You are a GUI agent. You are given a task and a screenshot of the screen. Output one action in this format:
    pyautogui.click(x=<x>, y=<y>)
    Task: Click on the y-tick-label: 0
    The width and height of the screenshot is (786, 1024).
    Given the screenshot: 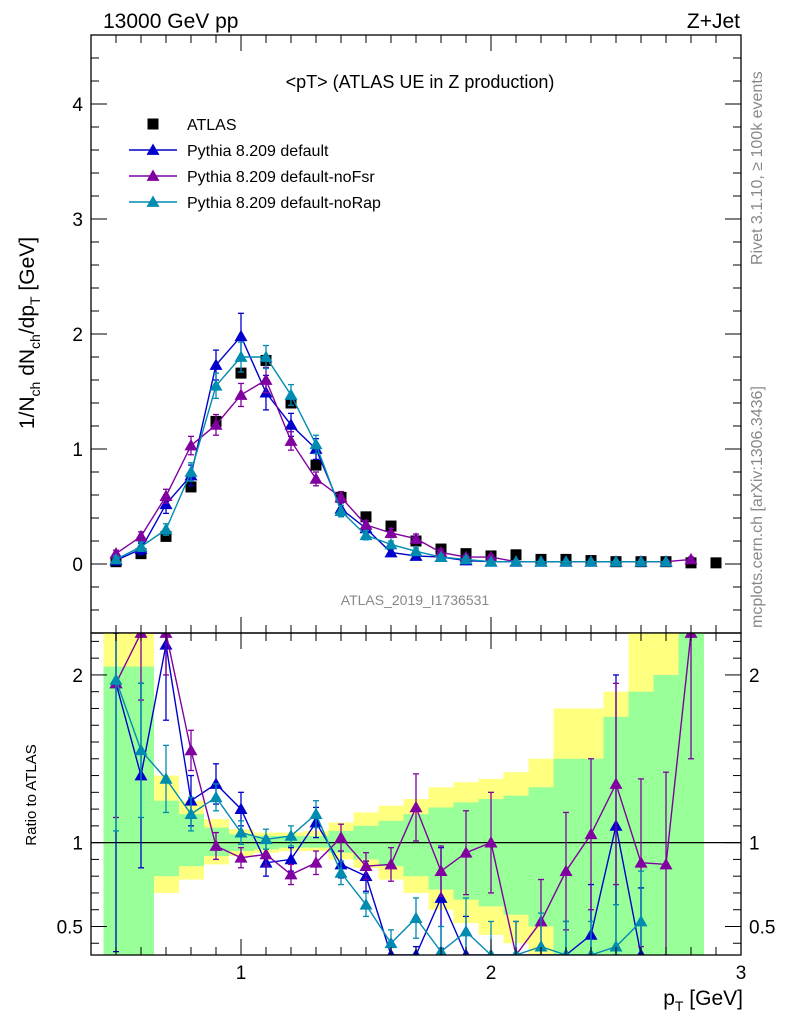 What is the action you would take?
    pyautogui.click(x=77, y=565)
    